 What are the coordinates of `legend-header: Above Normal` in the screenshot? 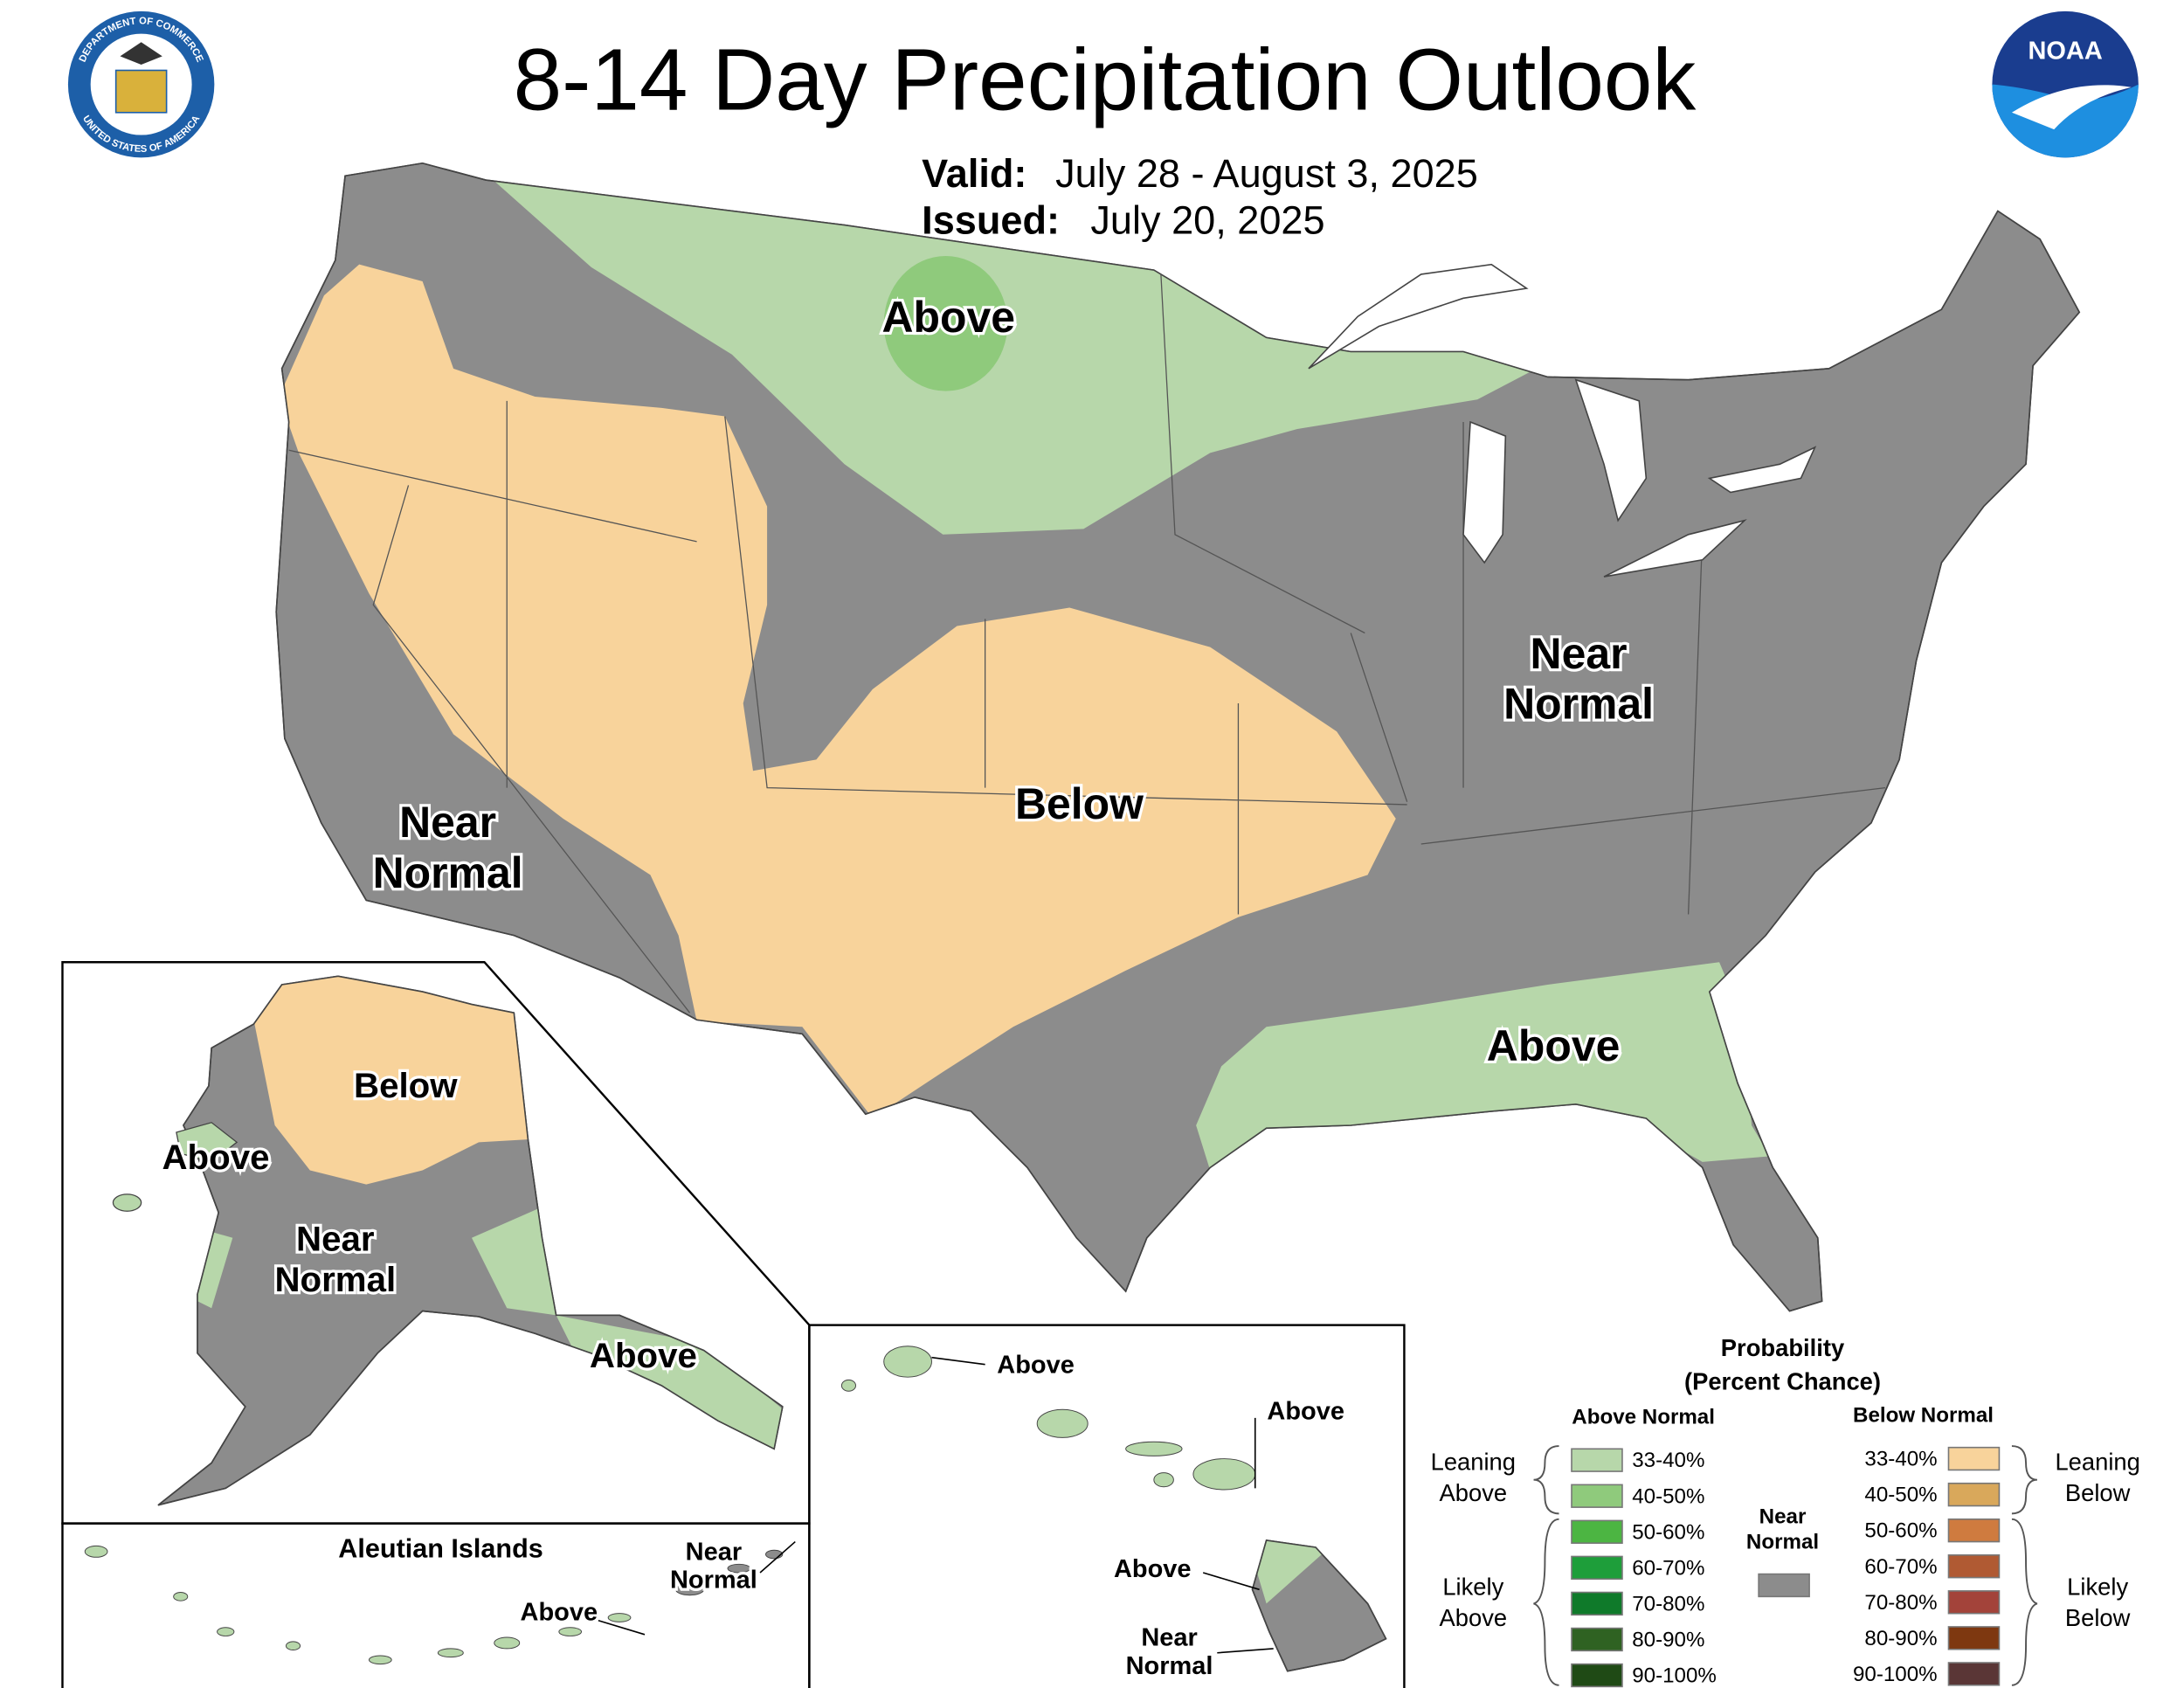 It's located at (1643, 1417).